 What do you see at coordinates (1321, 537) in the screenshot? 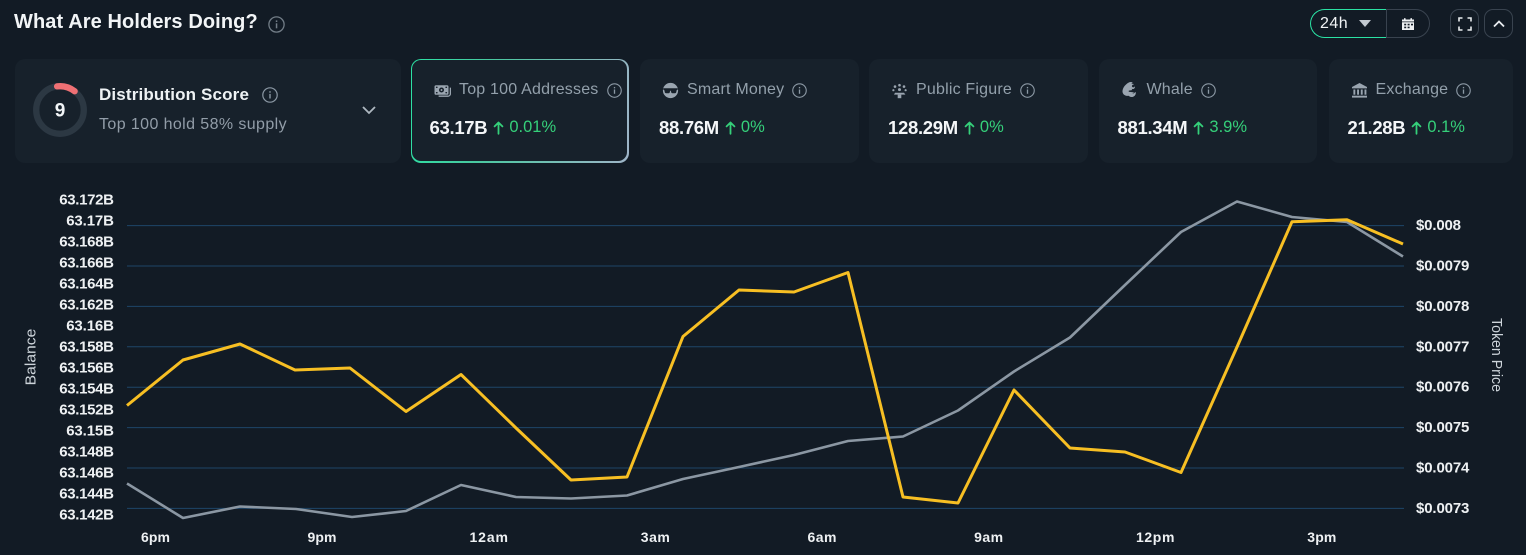
I see `svg-text: 3pm` at bounding box center [1321, 537].